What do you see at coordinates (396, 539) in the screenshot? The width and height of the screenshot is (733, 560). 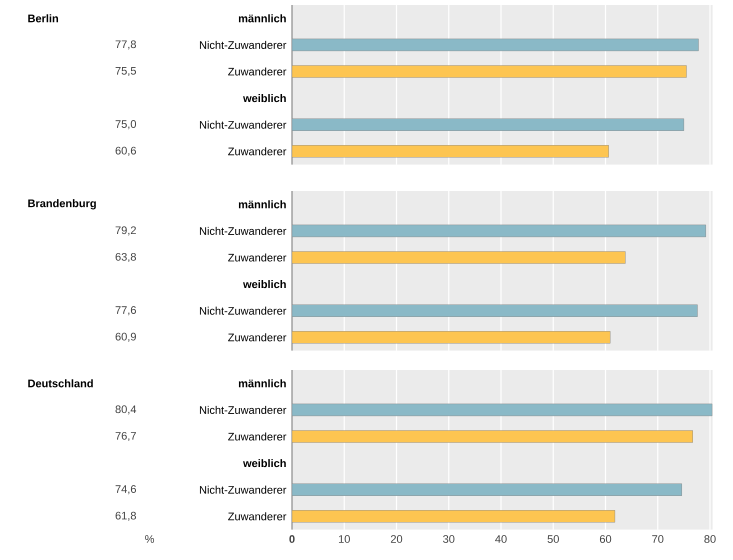 I see `x-tick-label: 20` at bounding box center [396, 539].